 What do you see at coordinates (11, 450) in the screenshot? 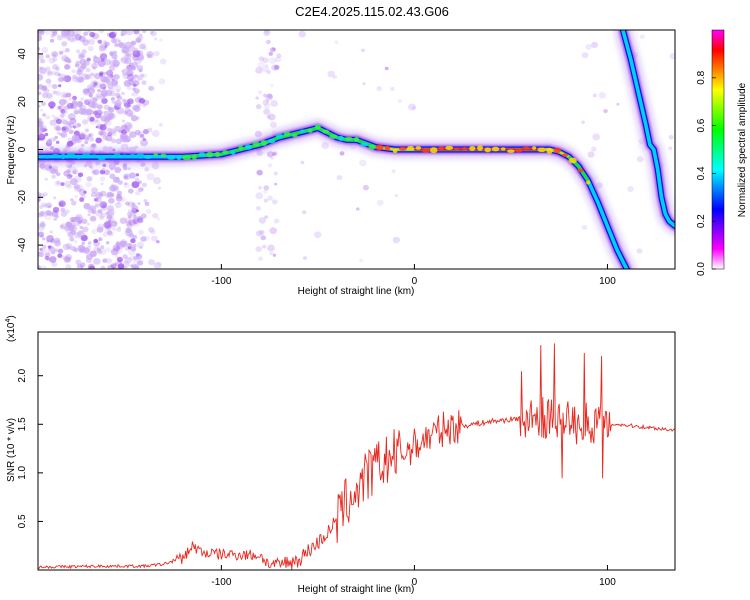
I see `snr-y-label: SNR (10 * v/v)` at bounding box center [11, 450].